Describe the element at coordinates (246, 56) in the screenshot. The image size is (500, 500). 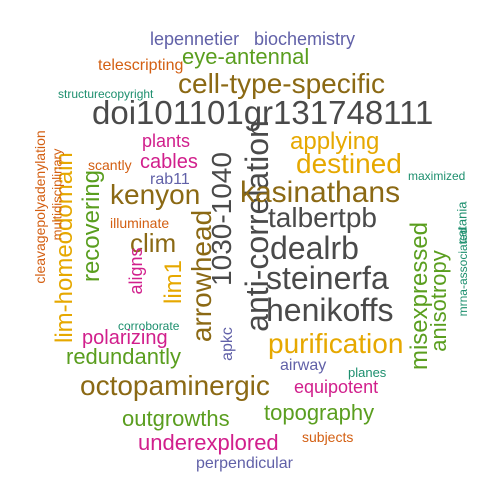
I see `word-eye-antennal: eye-antennal` at that location.